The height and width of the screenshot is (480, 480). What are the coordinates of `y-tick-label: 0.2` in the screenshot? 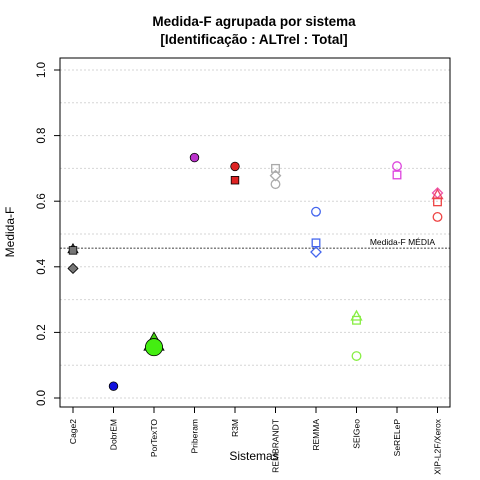 It's located at (42, 332).